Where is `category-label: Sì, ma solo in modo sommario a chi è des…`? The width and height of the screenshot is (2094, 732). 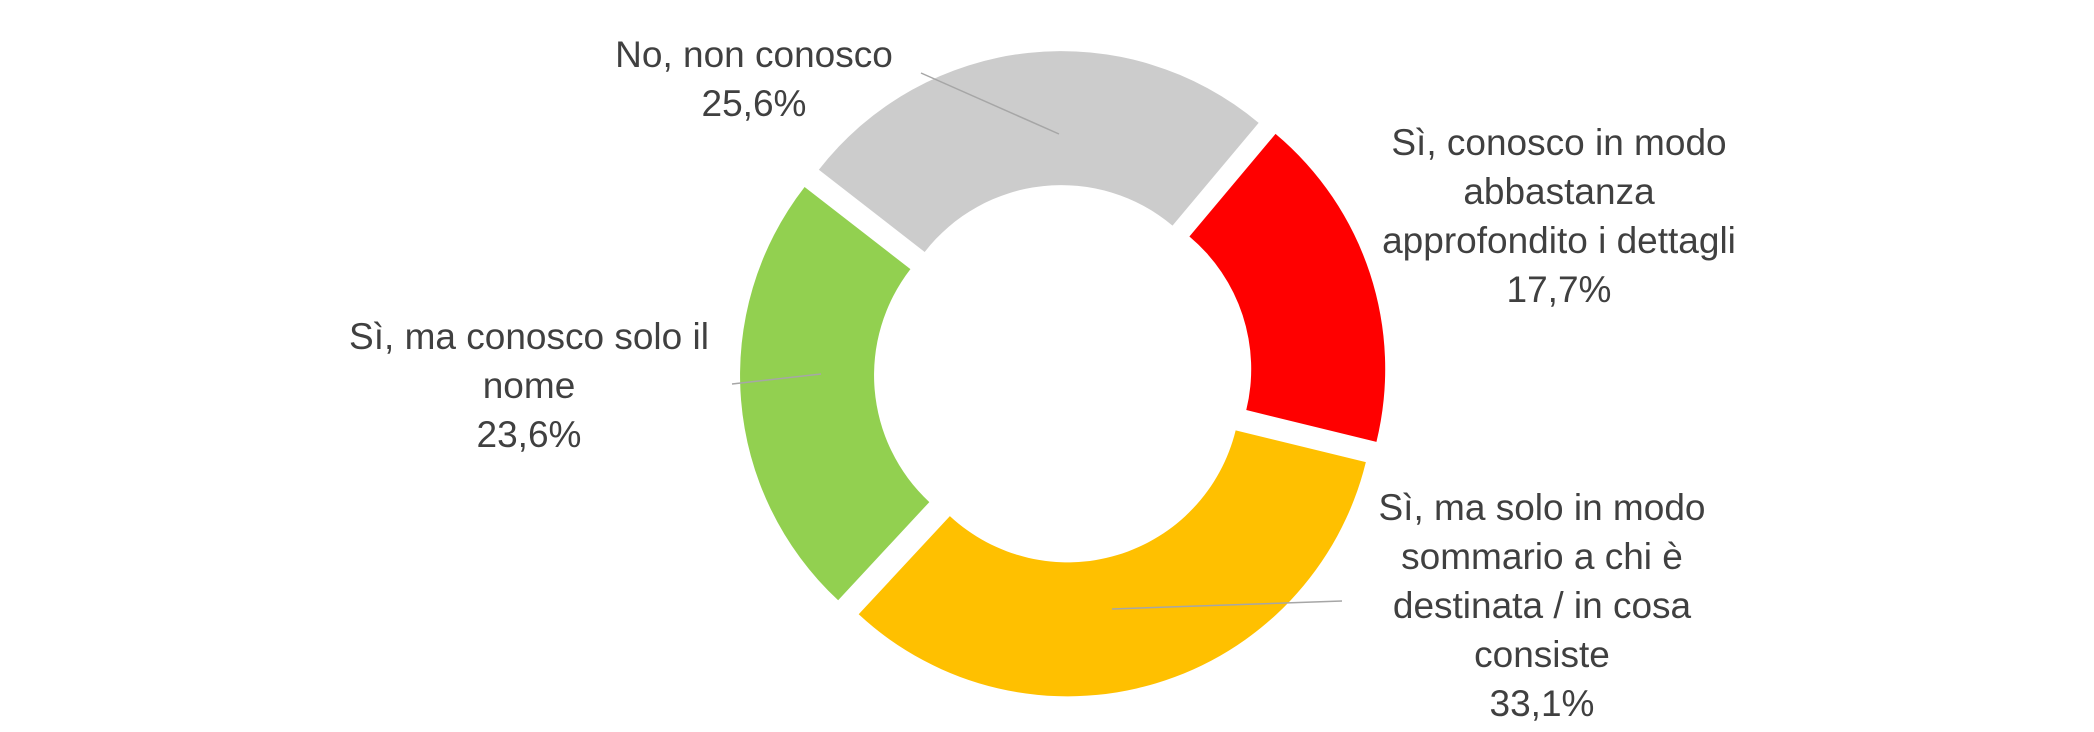 category-label: Sì, ma solo in modo sommario a chi è des… is located at coordinates (1542, 581).